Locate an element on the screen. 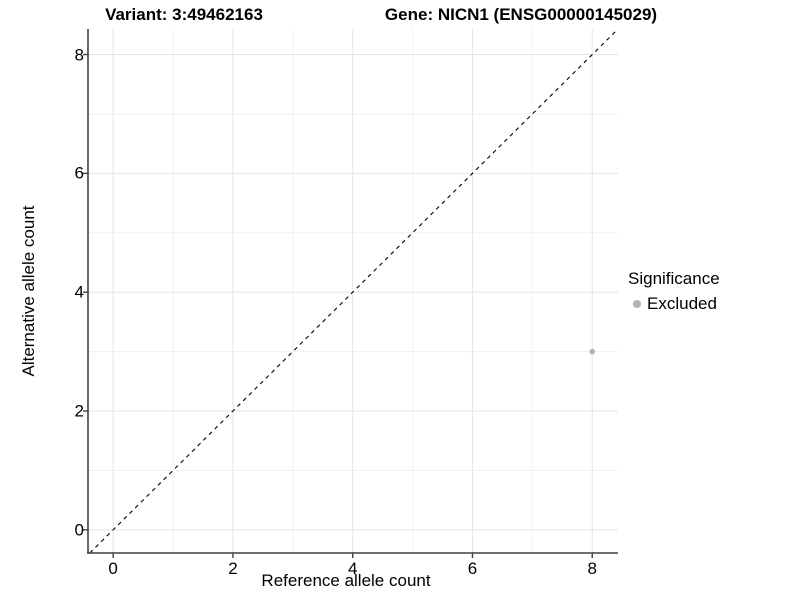  data-point is located at coordinates (592, 351).